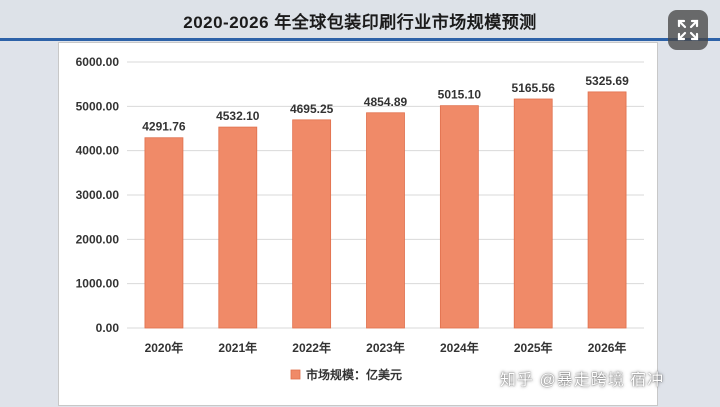  Describe the element at coordinates (164, 127) in the screenshot. I see `data-label: 4291.76` at that location.